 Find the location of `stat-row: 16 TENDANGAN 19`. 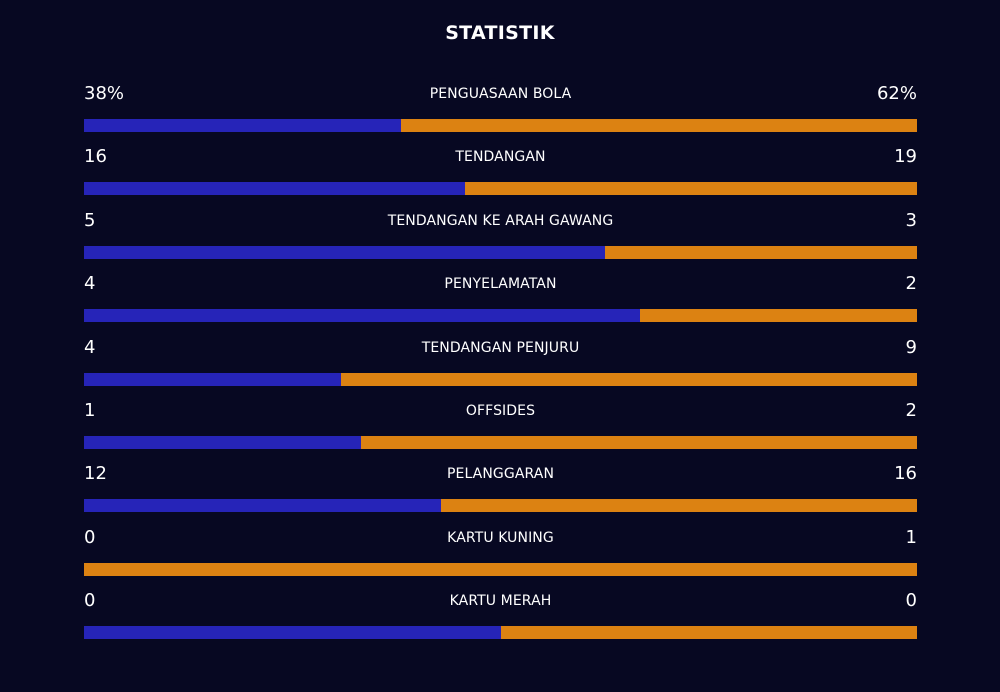

stat-row: 16 TENDANGAN 19 is located at coordinates (500, 174).